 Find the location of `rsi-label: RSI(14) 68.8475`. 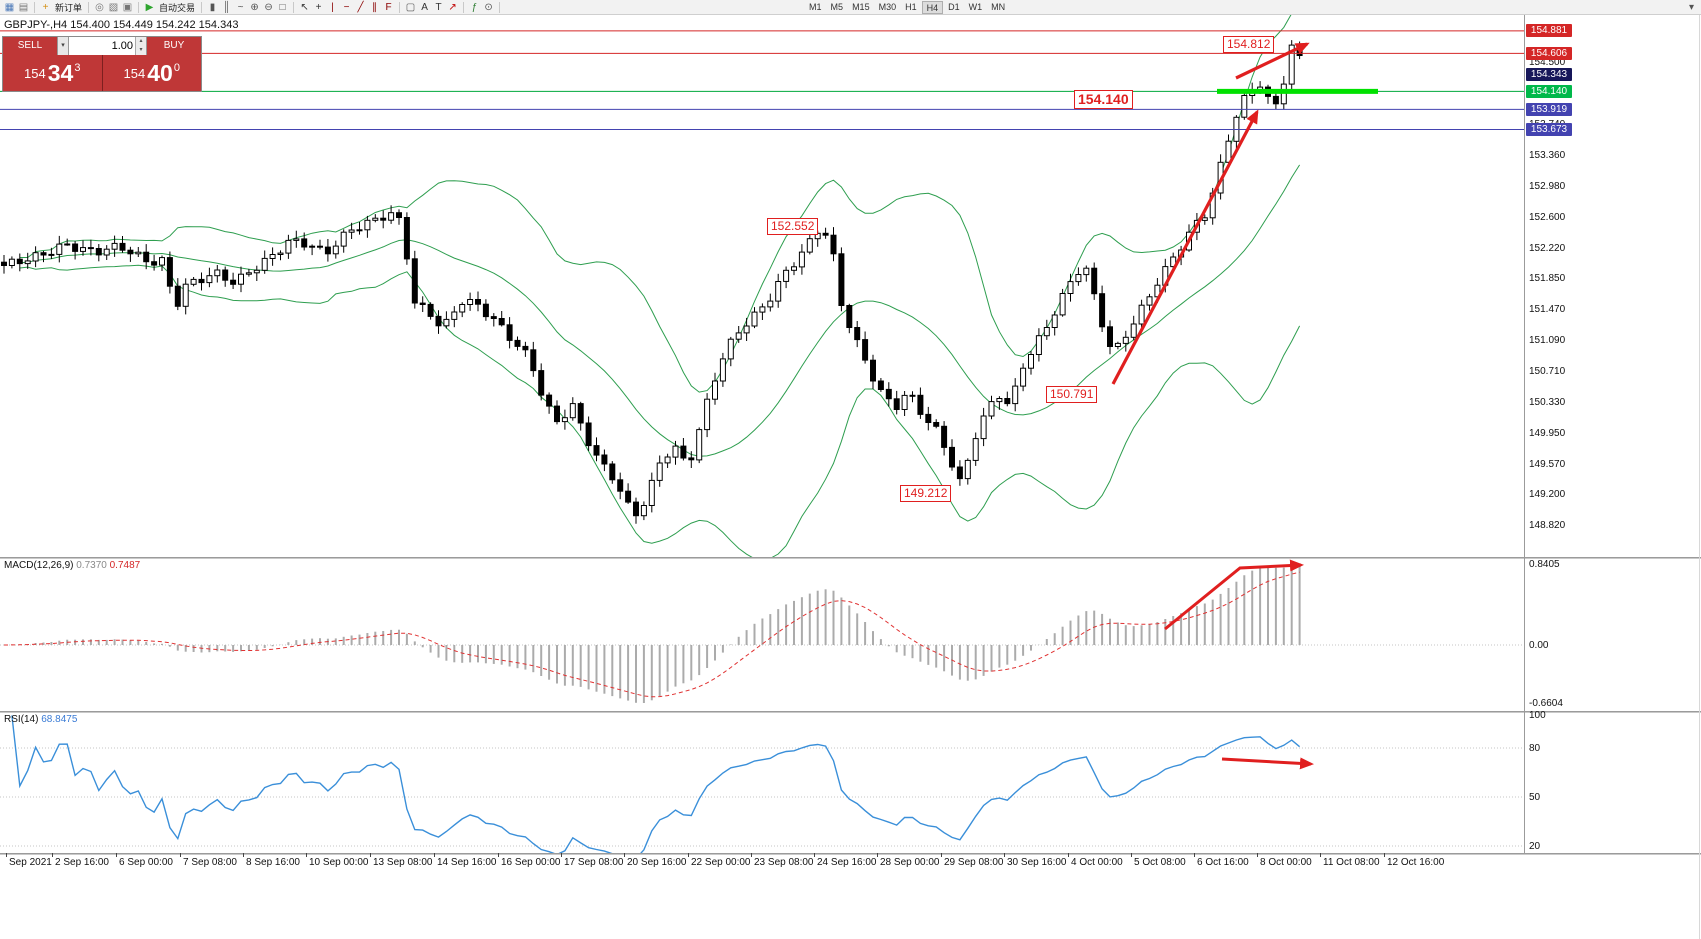

rsi-label: RSI(14) 68.8475 is located at coordinates (40, 719).